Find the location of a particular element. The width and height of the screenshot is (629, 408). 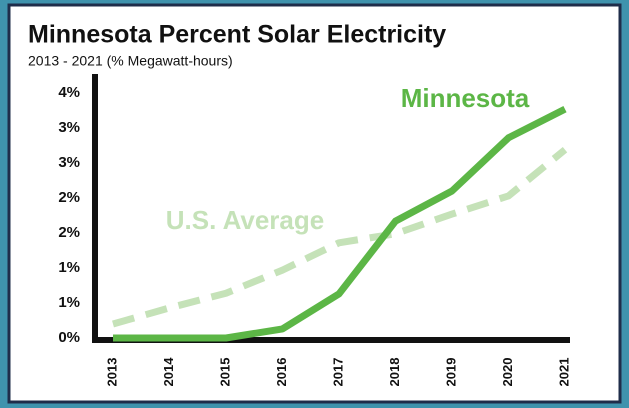

x-tick-label: 2013 is located at coordinates (111, 372).